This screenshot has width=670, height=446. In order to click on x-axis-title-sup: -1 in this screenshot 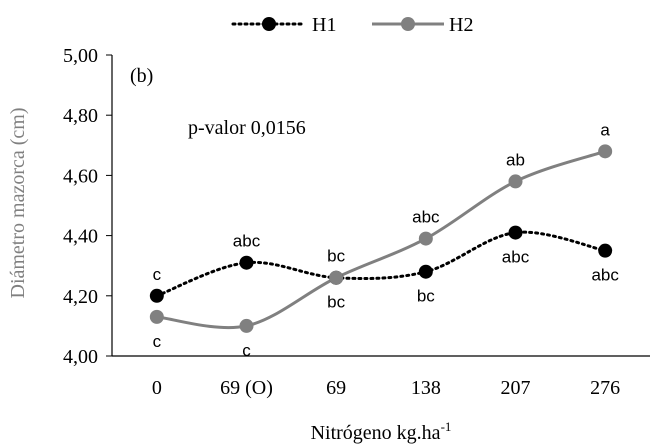, I will do `click(446, 426)`.